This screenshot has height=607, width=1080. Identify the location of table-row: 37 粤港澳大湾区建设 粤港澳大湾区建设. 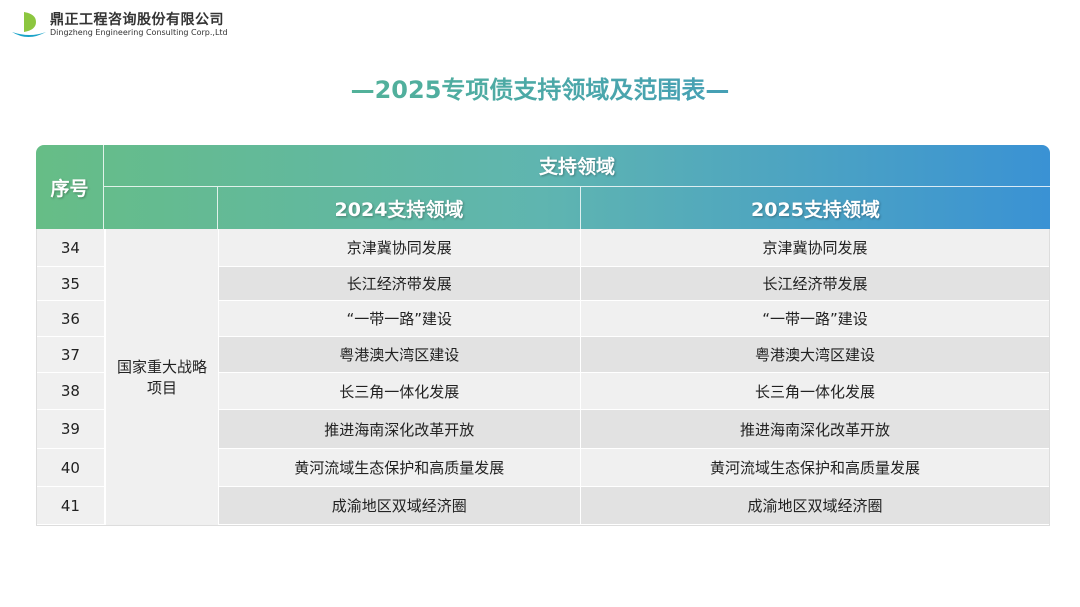
(543, 355).